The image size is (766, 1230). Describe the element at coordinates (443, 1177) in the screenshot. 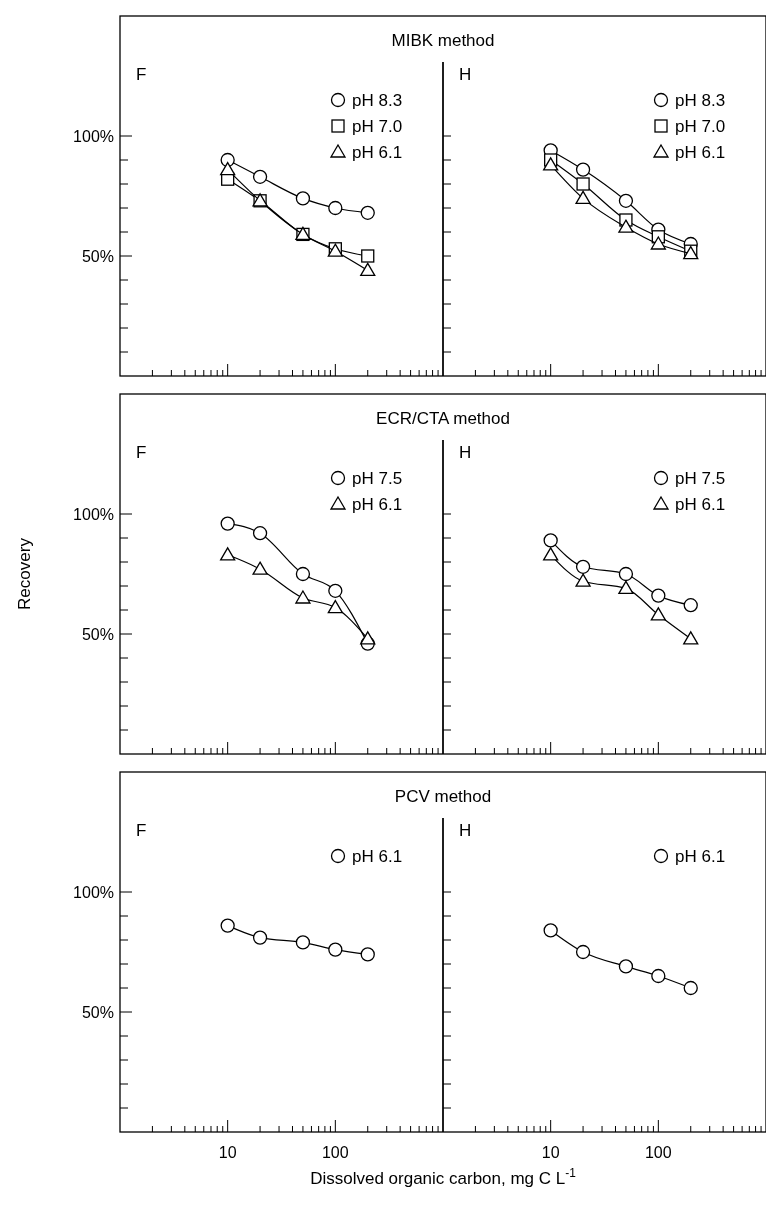

I see `x-axis-title: Dissolved organic carbon, mg C L$^{-1}$` at that location.